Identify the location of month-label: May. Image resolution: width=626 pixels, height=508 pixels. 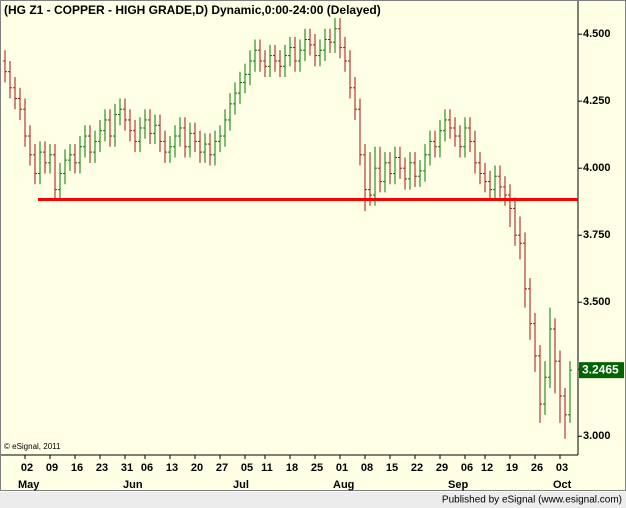
(29, 485).